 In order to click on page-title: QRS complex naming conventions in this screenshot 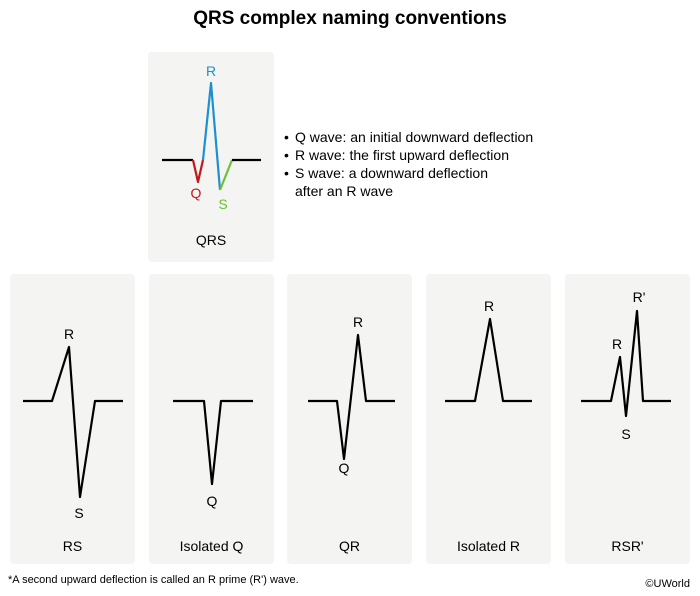, I will do `click(350, 18)`.